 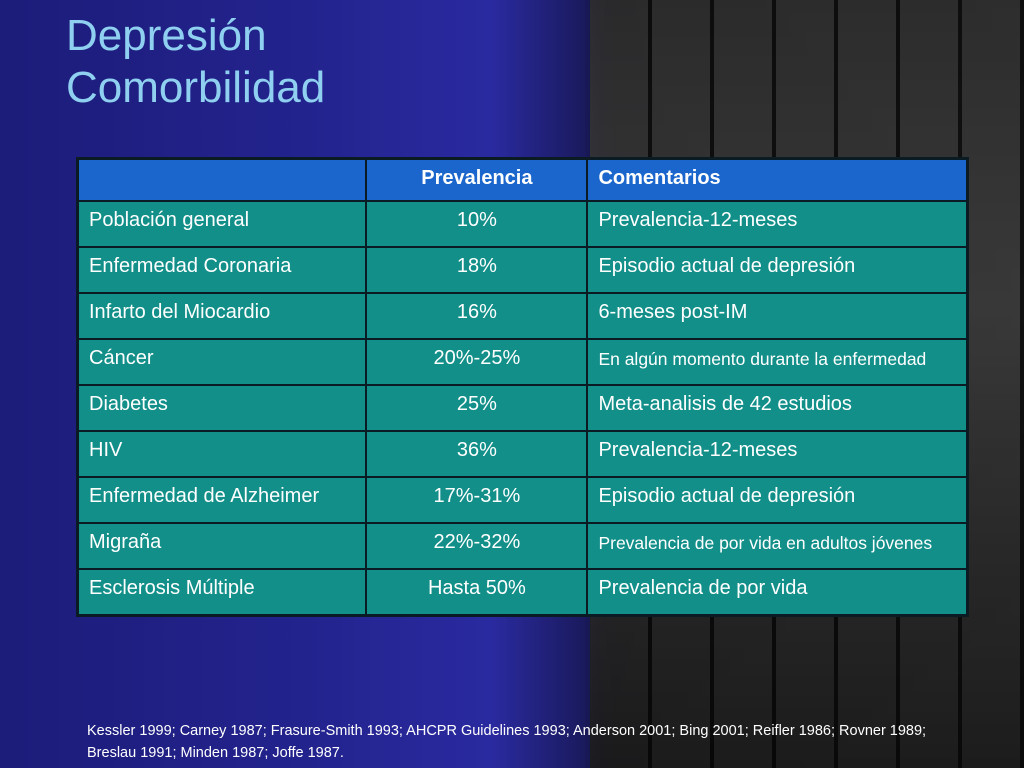 What do you see at coordinates (222, 592) in the screenshot?
I see `condition-cell: Esclerosis Múltiple` at bounding box center [222, 592].